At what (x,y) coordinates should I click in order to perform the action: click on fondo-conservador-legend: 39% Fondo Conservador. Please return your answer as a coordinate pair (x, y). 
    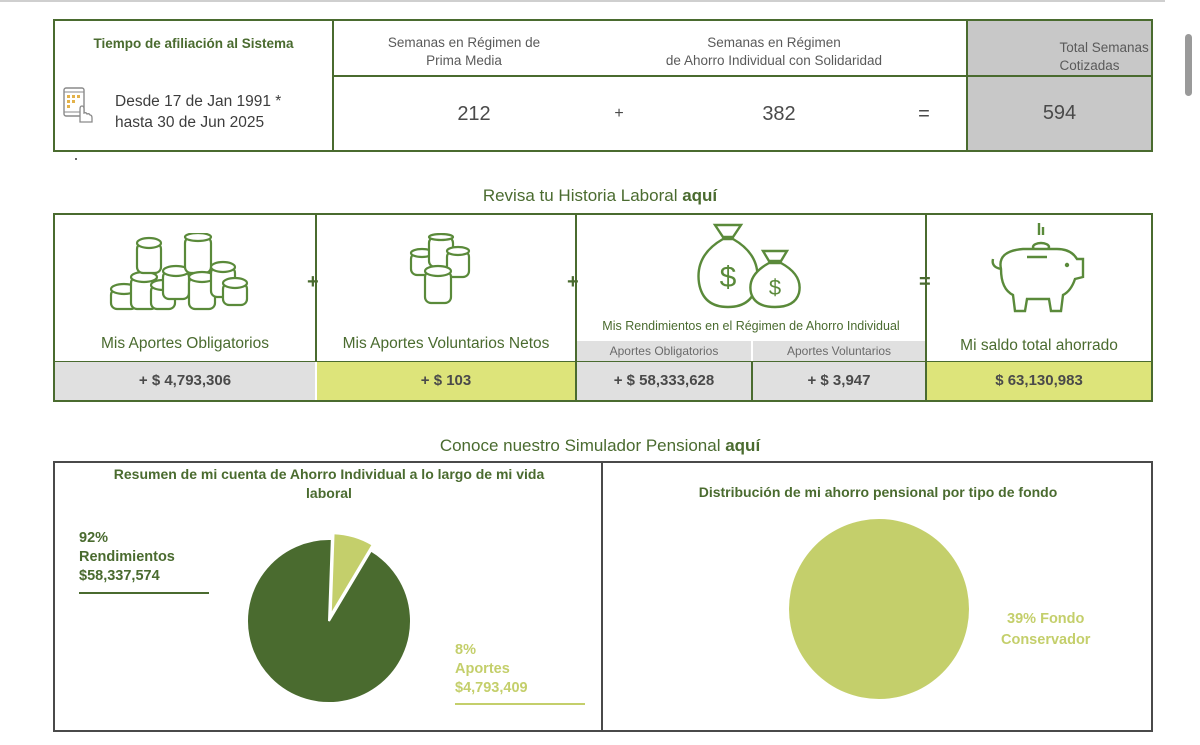
    Looking at the image, I should click on (1046, 629).